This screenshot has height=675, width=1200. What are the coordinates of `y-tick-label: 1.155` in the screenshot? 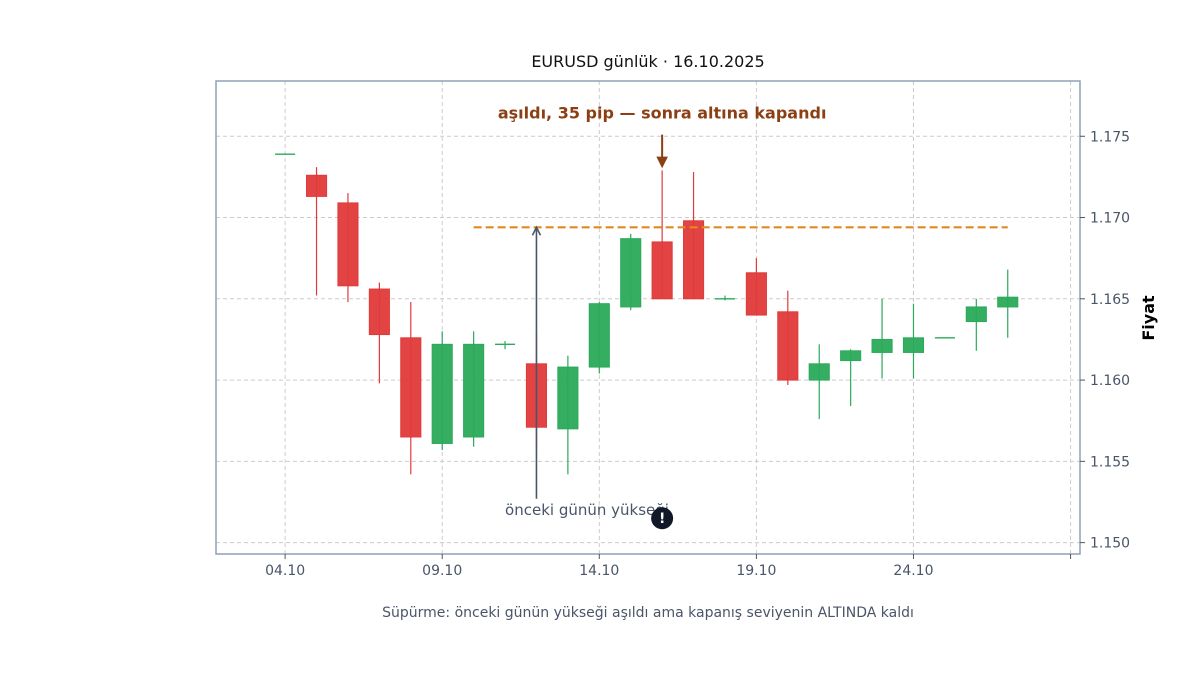 It's located at (1110, 462).